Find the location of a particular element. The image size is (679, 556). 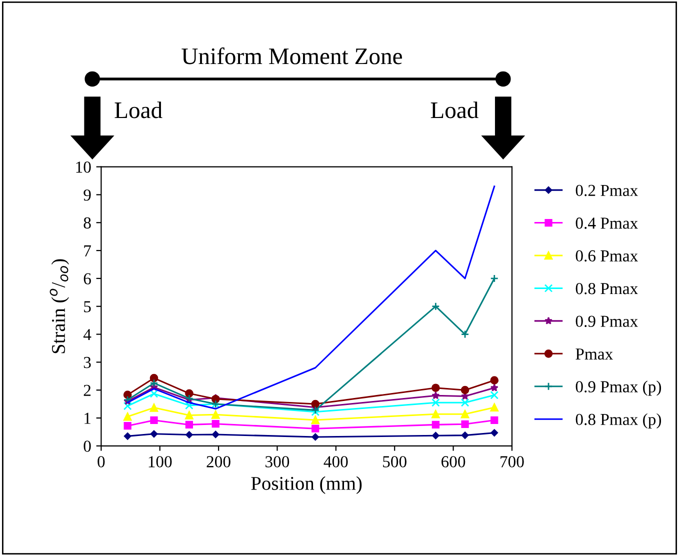

y-tick-label: 10 is located at coordinates (83, 167).